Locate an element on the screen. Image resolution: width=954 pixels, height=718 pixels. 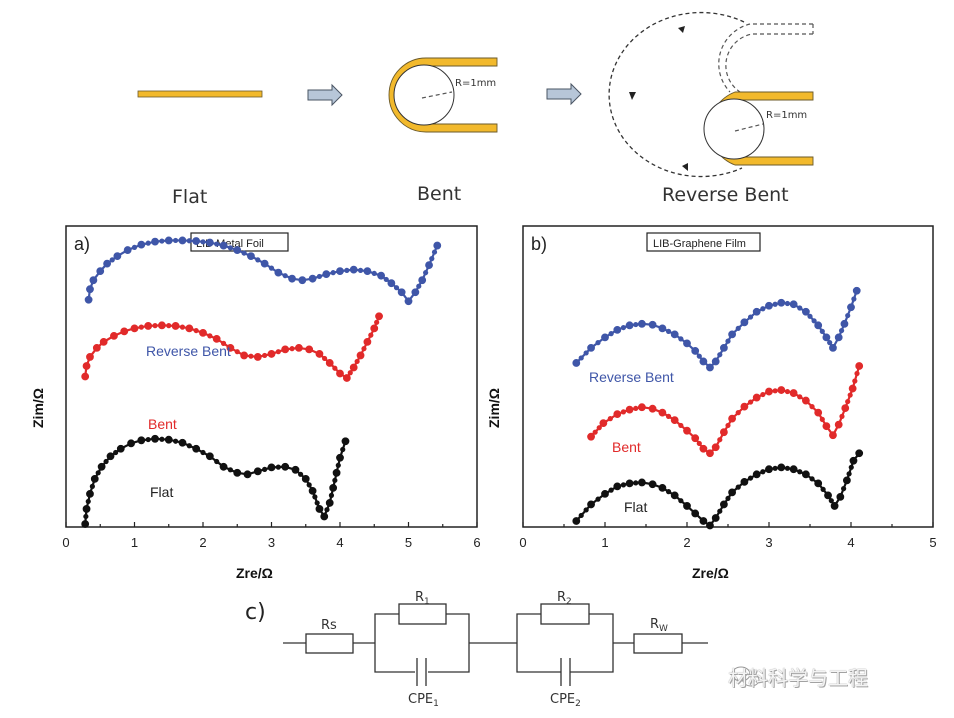
chart-a-x-tick-label: 1 is located at coordinates (134, 542).